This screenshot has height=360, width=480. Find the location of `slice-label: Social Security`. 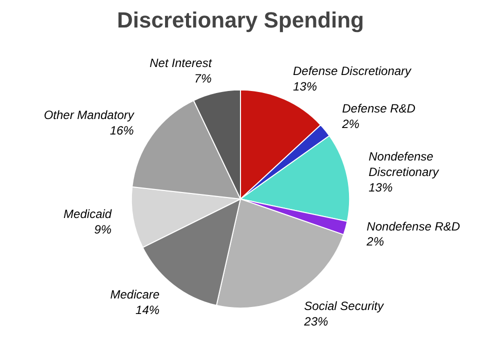

slice-label: Social Security is located at coordinates (344, 306).